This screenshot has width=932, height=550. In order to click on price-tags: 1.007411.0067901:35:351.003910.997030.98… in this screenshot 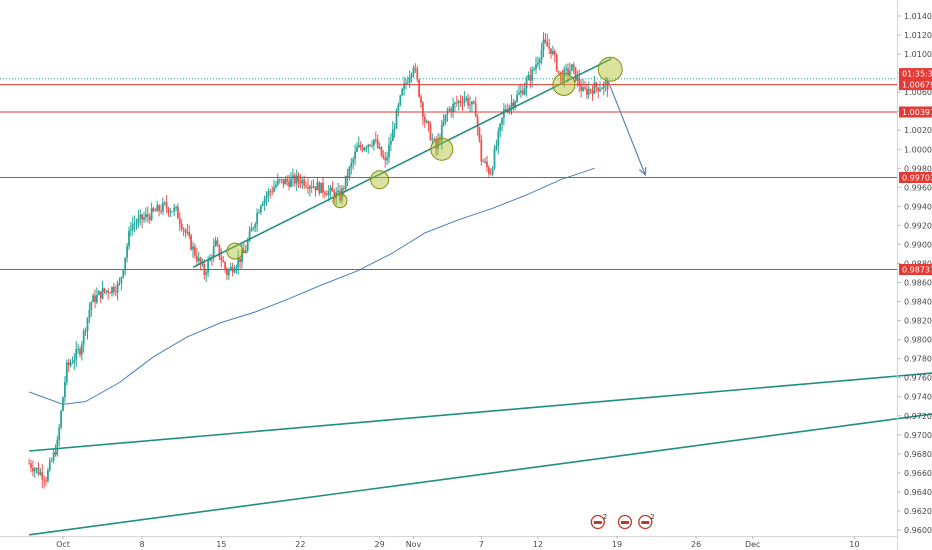, I will do `click(915, 171)`.